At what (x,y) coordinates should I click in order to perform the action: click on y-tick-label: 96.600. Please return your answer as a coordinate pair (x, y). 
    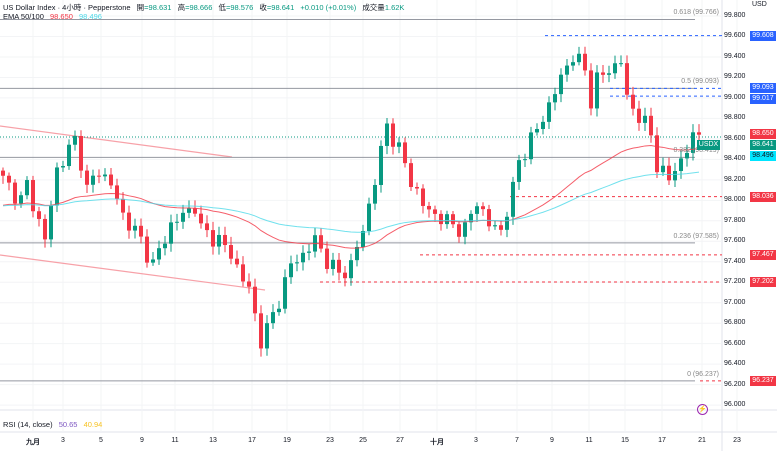
    Looking at the image, I should click on (735, 343).